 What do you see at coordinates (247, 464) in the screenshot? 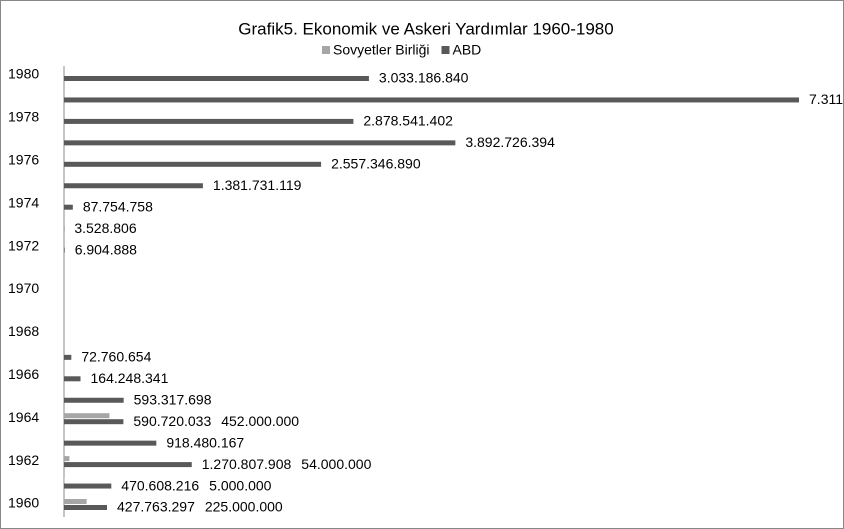
I see `data-label: 1.270.807.908` at bounding box center [247, 464].